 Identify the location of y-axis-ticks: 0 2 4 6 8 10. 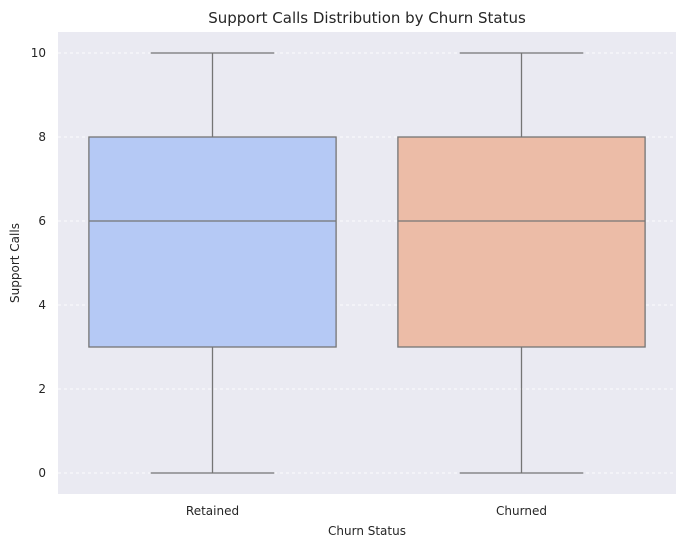
(38, 263).